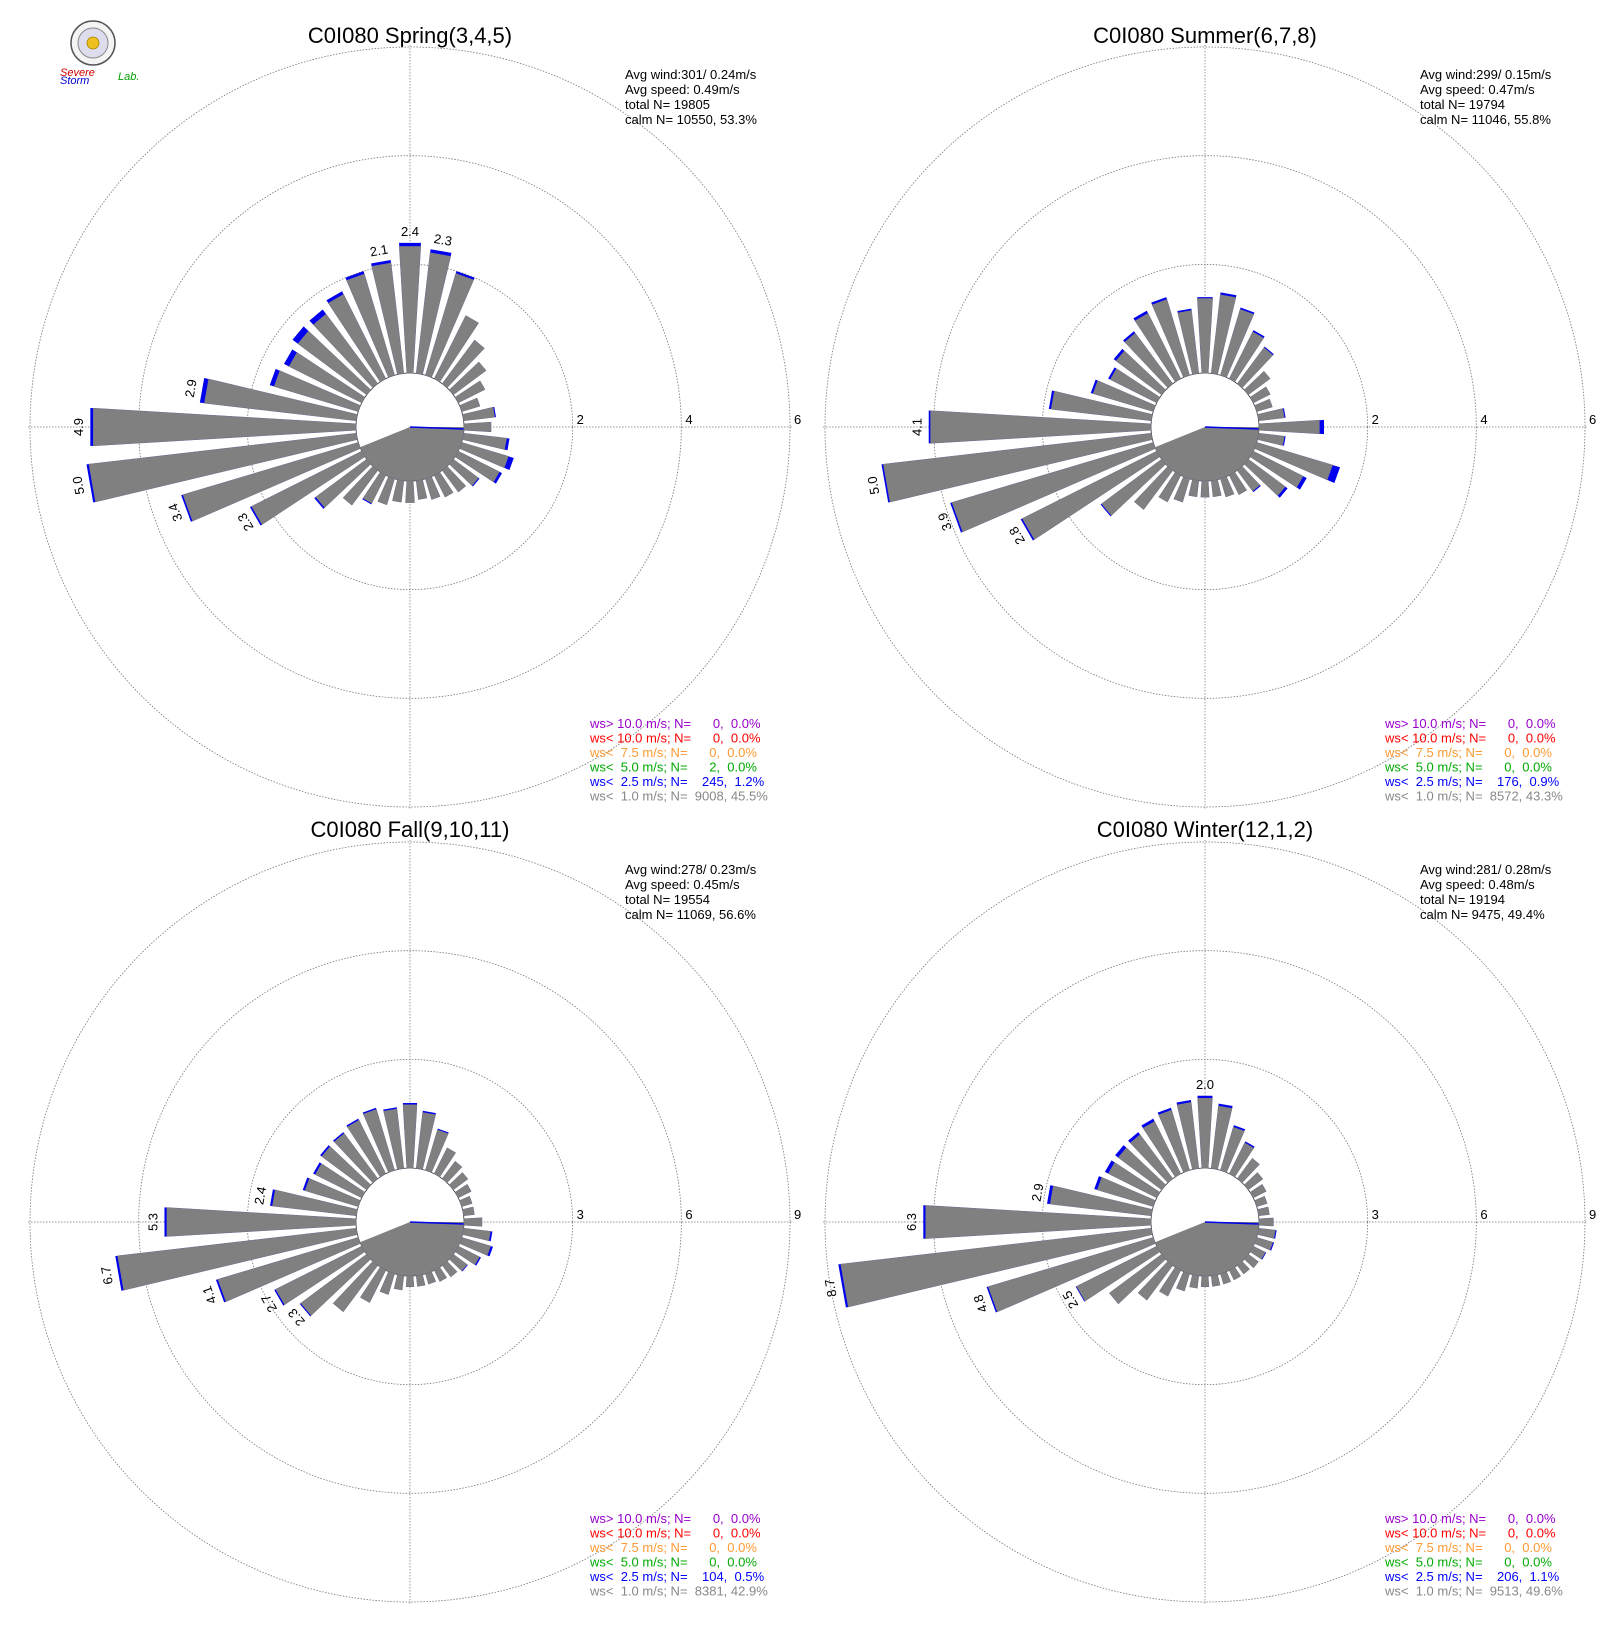  Describe the element at coordinates (673, 1562) in the screenshot. I see `legend-entry: ws< 5.0 m/s; N= 0, 0.0%` at that location.